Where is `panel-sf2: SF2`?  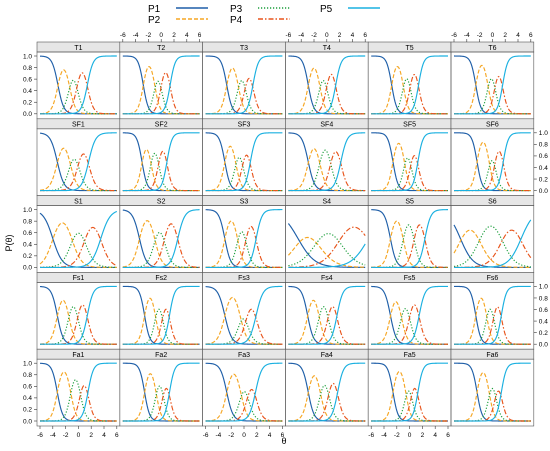 panel-sf2: SF2 is located at coordinates (161, 157).